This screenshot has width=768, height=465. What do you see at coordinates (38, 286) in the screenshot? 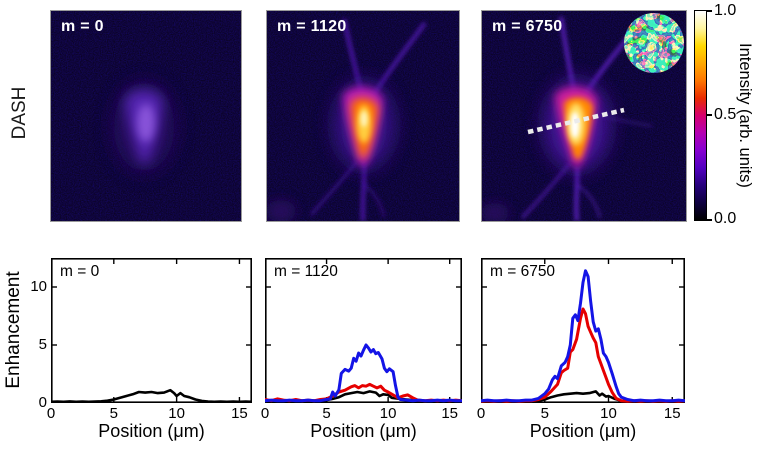
I see `y-tick-label: 10` at bounding box center [38, 286].